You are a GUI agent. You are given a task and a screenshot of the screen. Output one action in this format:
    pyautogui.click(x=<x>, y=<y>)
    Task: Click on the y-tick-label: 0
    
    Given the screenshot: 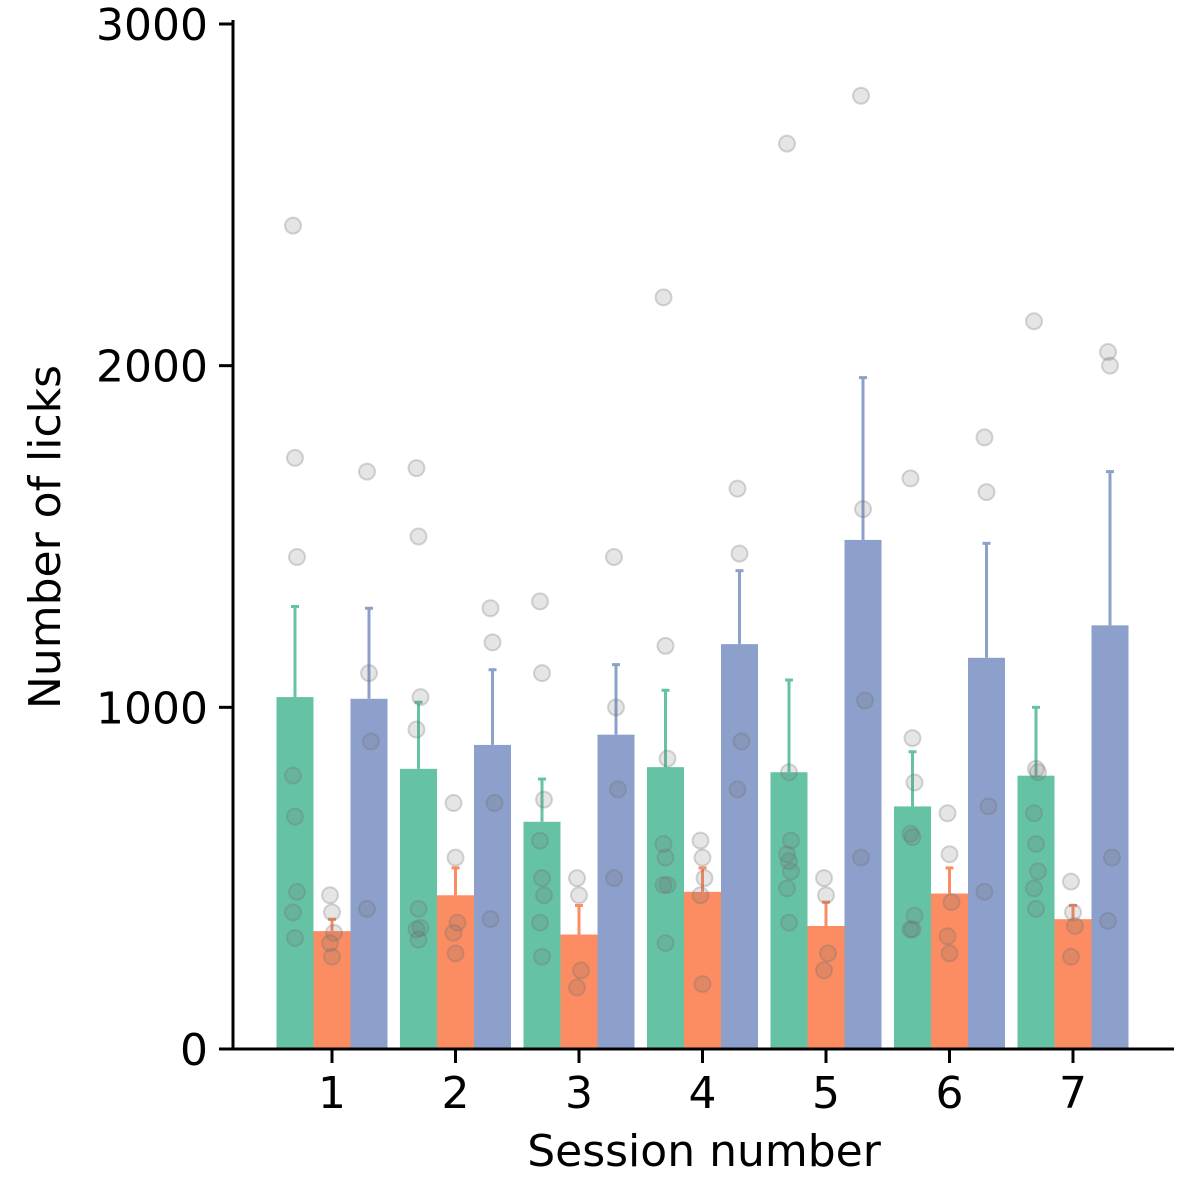 What is the action you would take?
    pyautogui.click(x=194, y=1050)
    